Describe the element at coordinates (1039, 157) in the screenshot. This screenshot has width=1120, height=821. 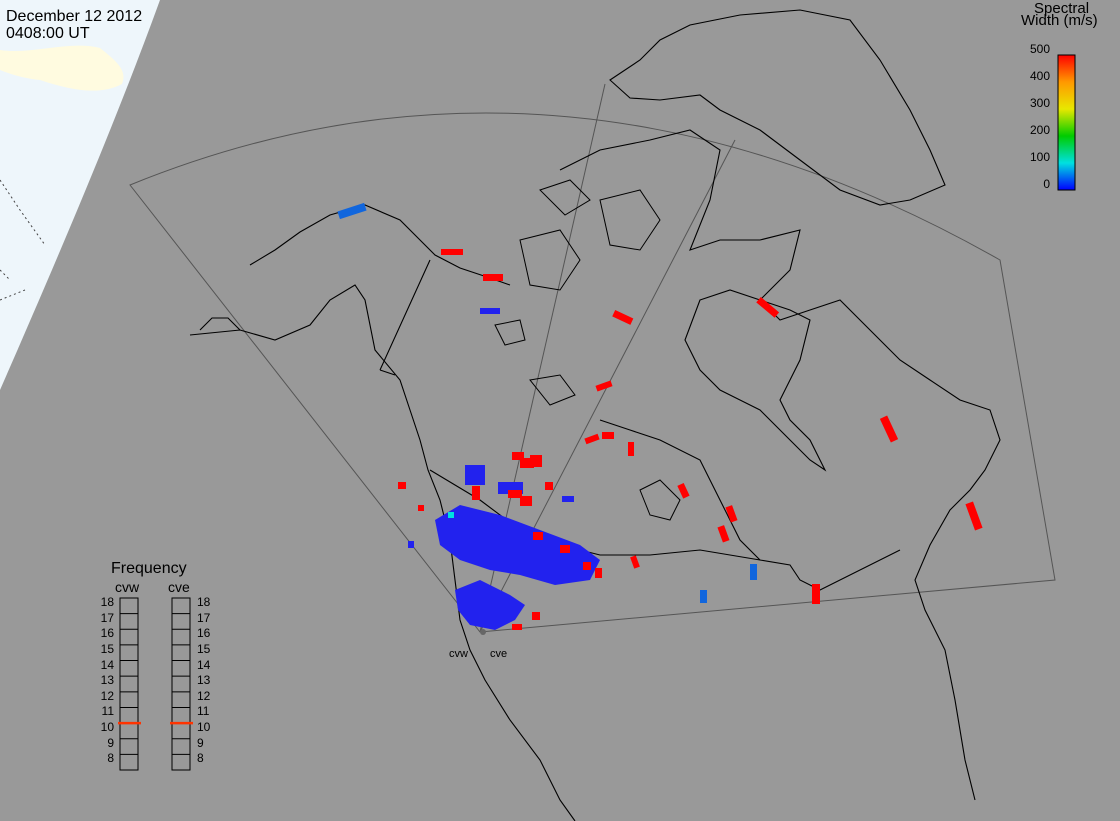
I see `colorbar-tick-label: 100` at that location.